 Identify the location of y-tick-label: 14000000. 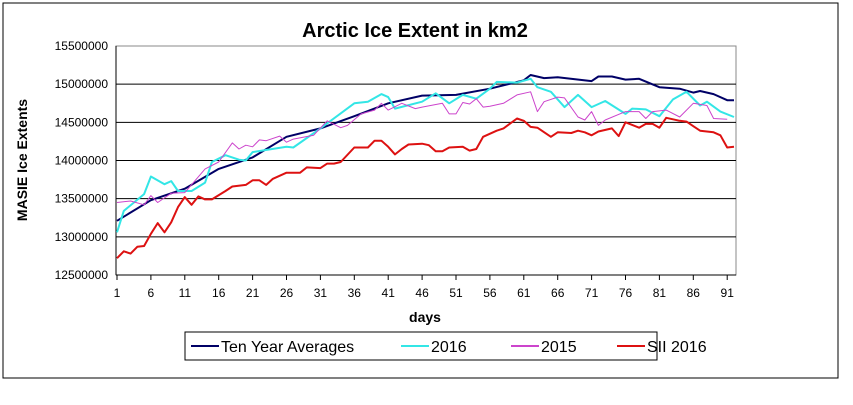
(82, 161).